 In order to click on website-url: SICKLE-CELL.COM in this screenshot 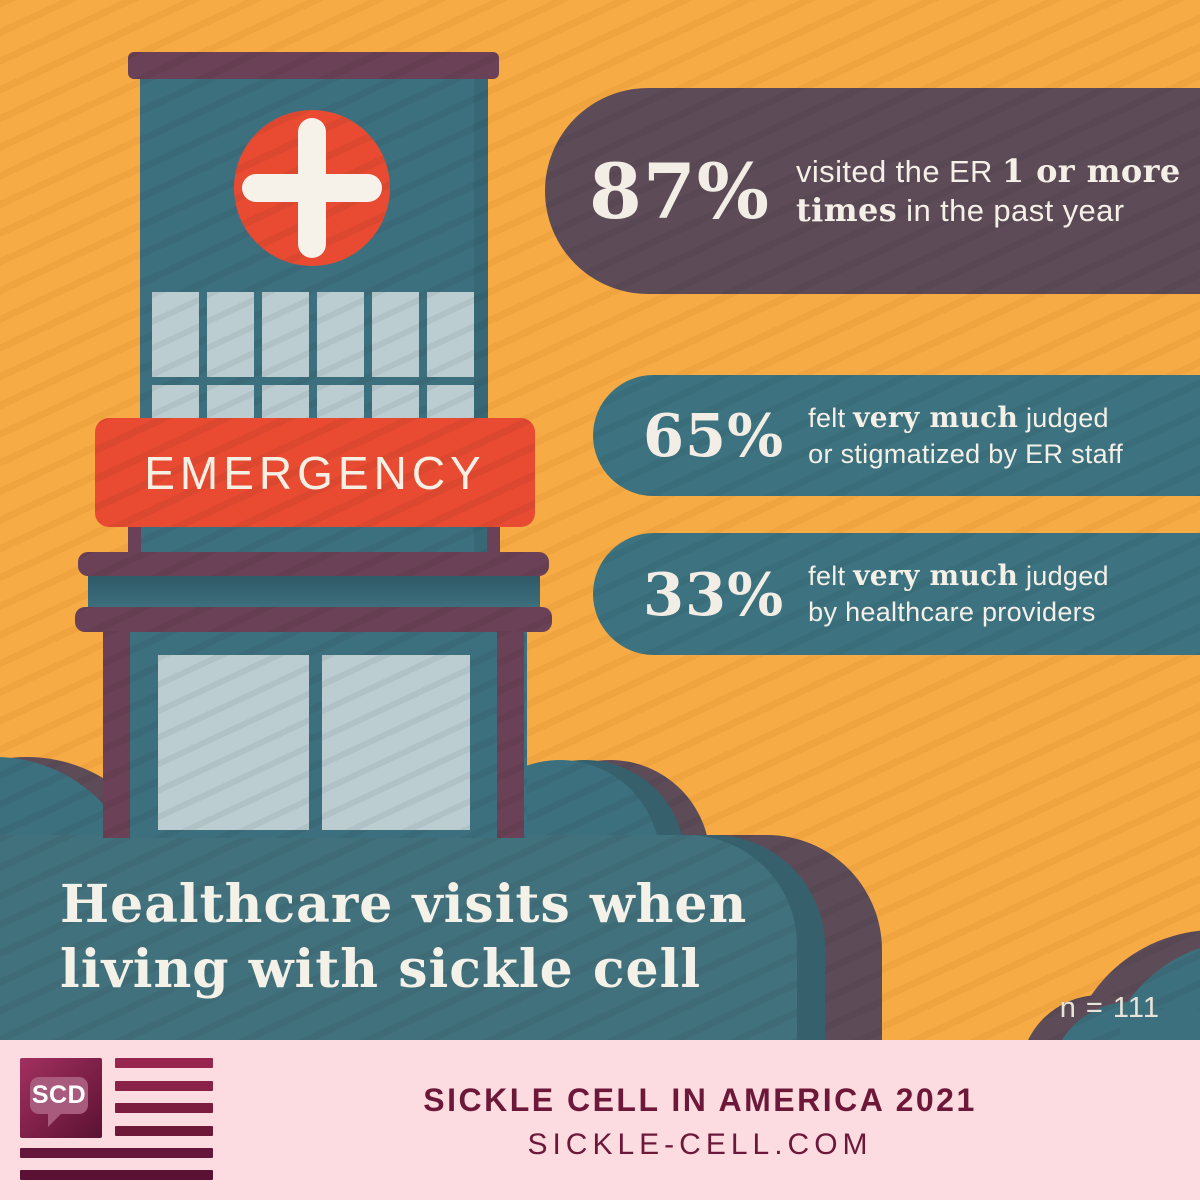, I will do `click(700, 1144)`.